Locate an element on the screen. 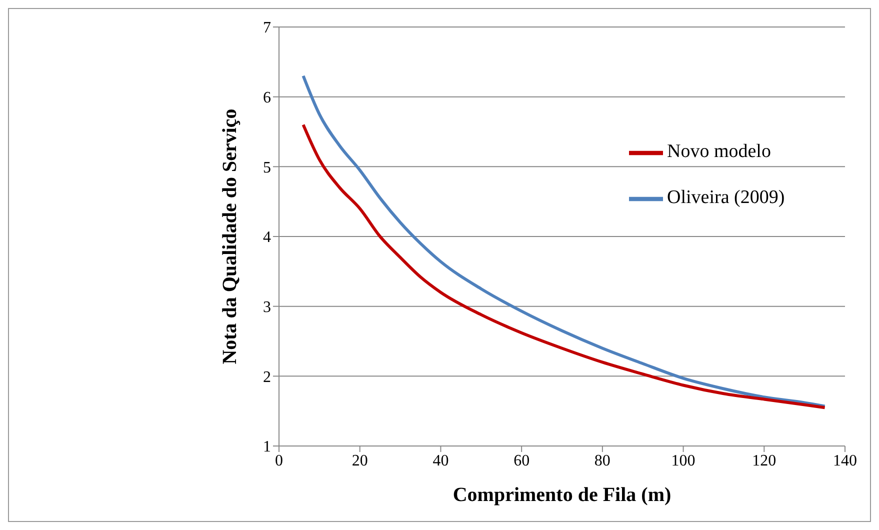 The width and height of the screenshot is (879, 530). legend-label: Oliveira (2009) is located at coordinates (726, 197).